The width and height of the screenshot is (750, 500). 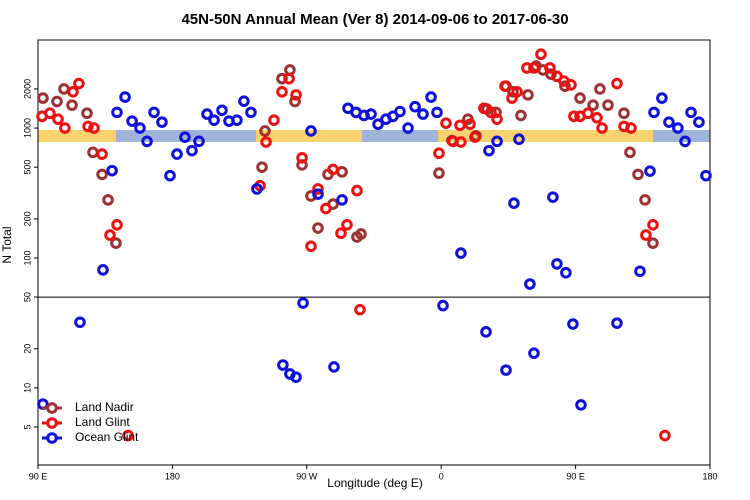 What do you see at coordinates (52, 408) in the screenshot?
I see `legend-marker` at bounding box center [52, 408].